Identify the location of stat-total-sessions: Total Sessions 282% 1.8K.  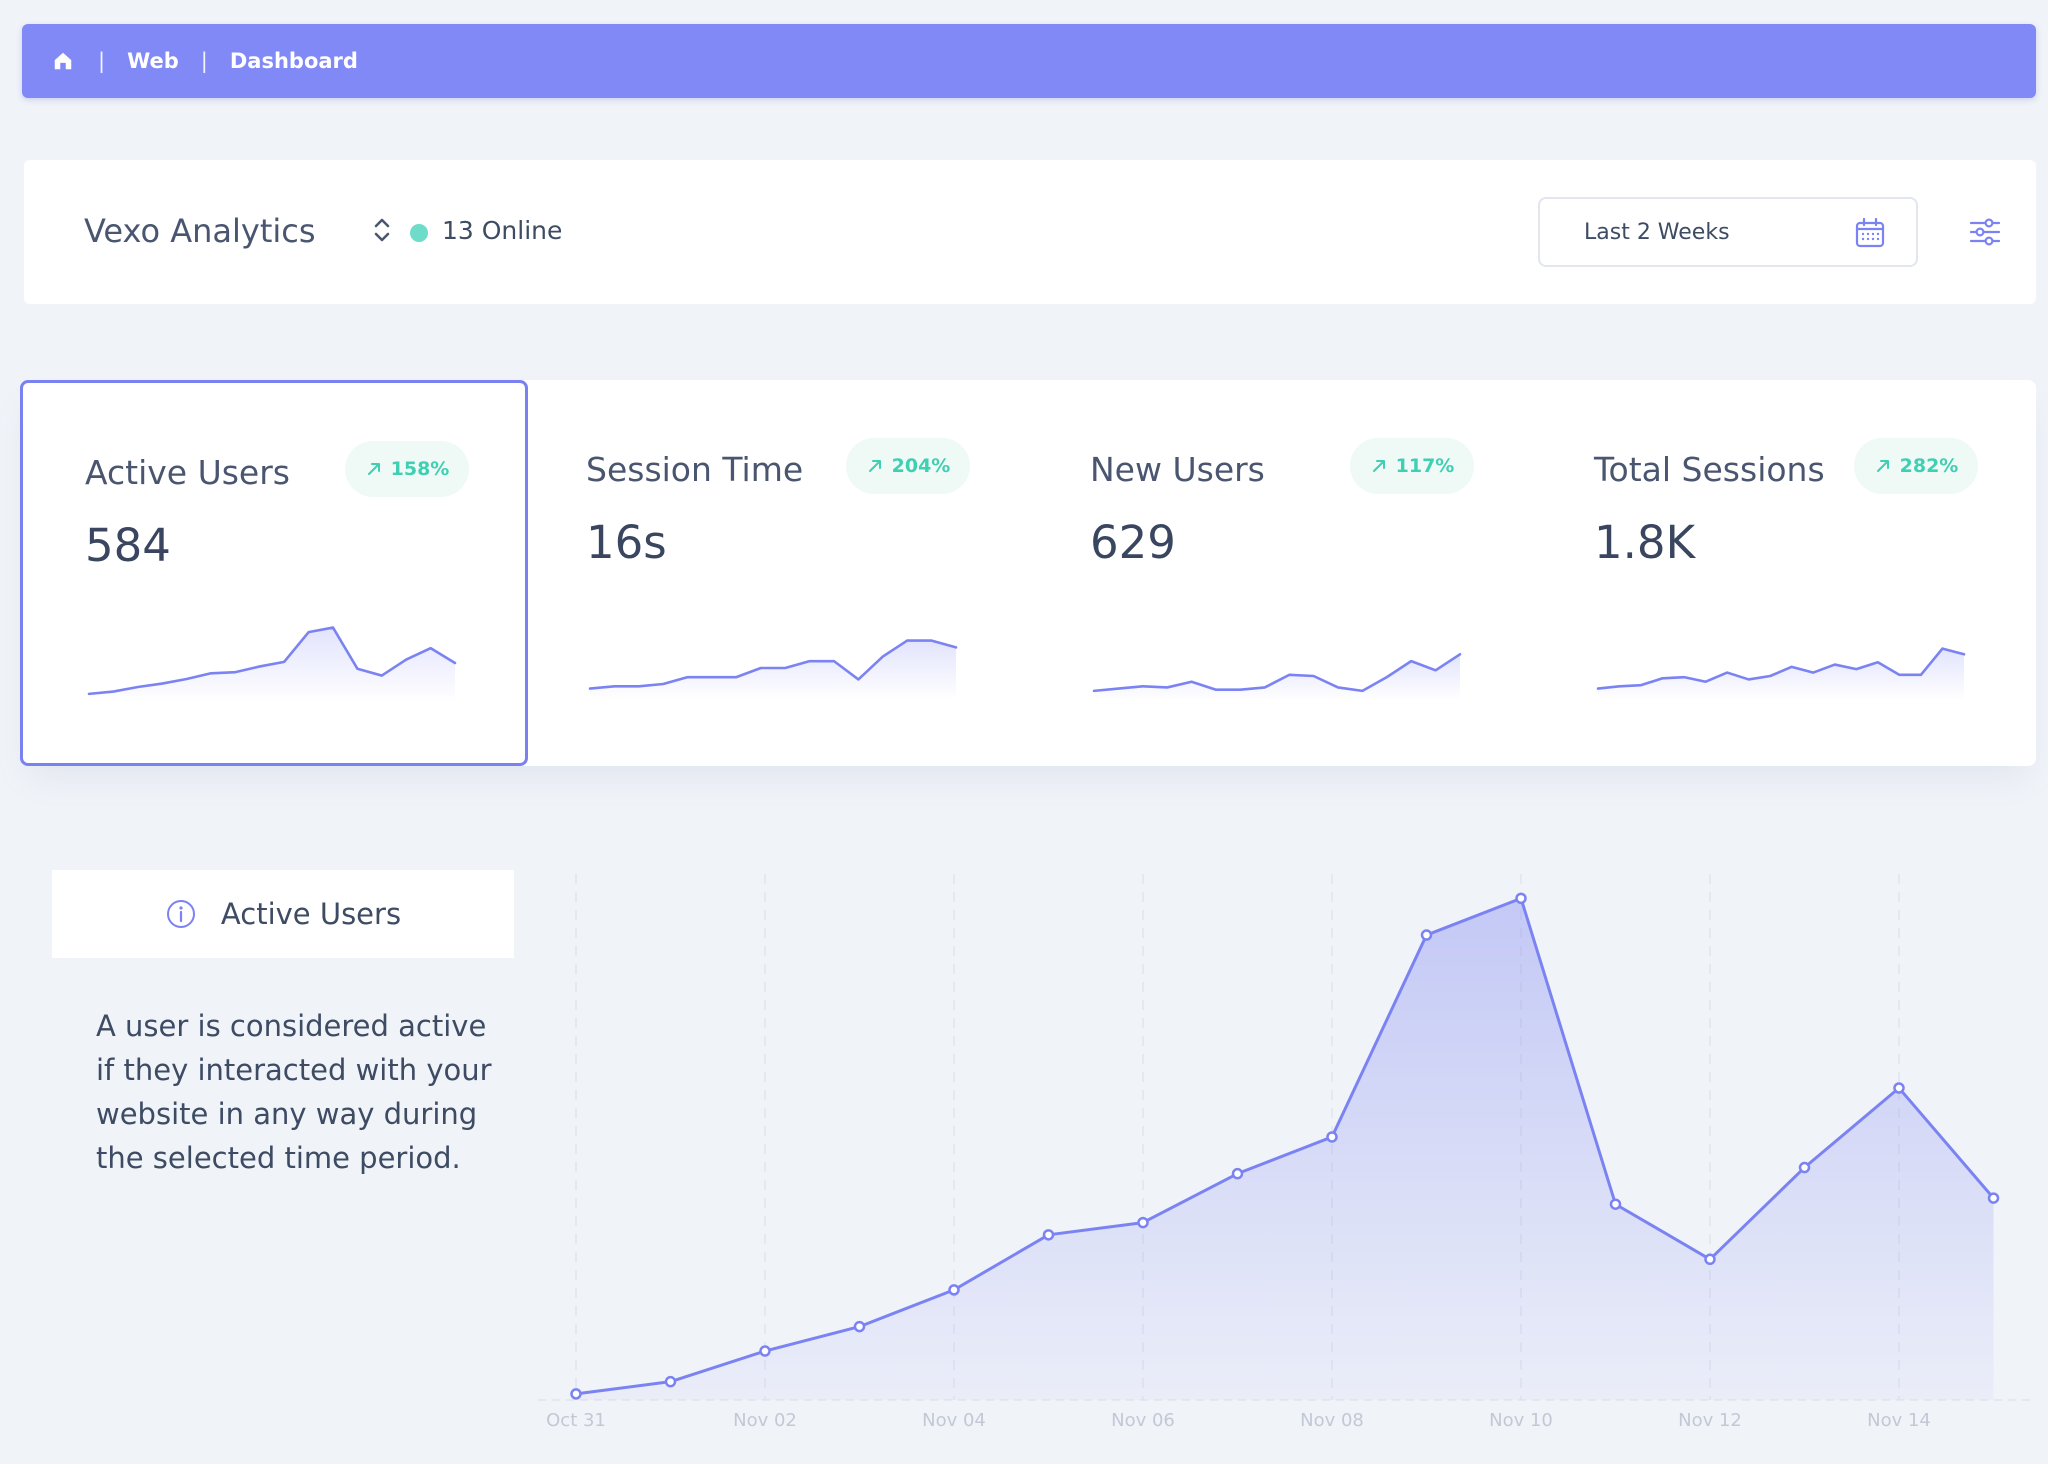
(1786, 573).